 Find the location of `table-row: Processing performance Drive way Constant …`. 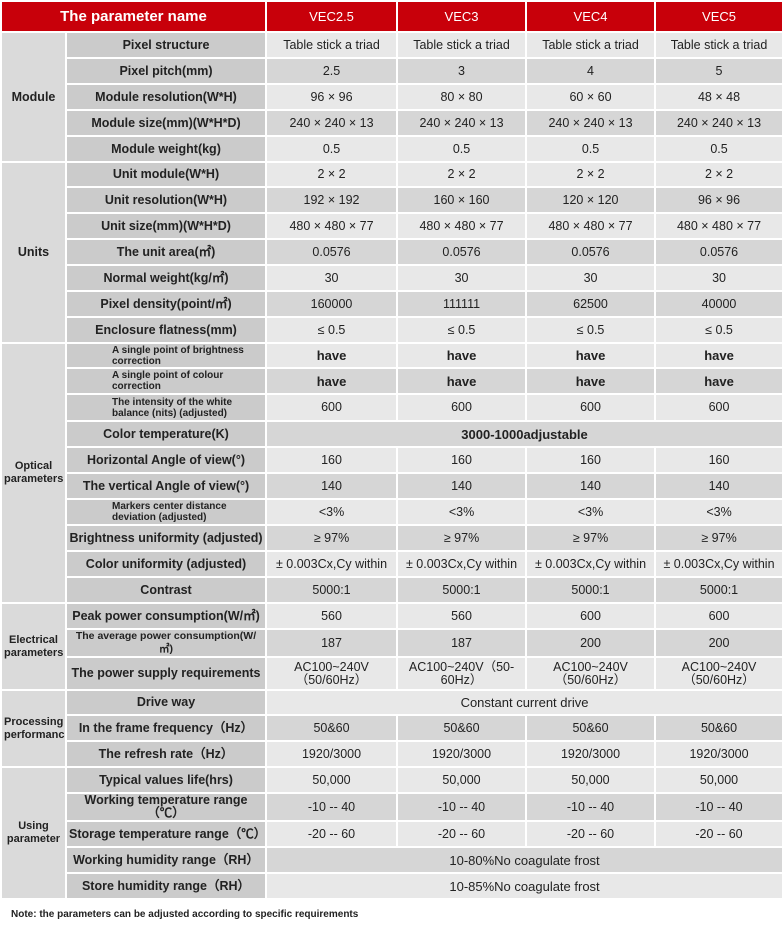

table-row: Processing performance Drive way Constant … is located at coordinates (391, 728).